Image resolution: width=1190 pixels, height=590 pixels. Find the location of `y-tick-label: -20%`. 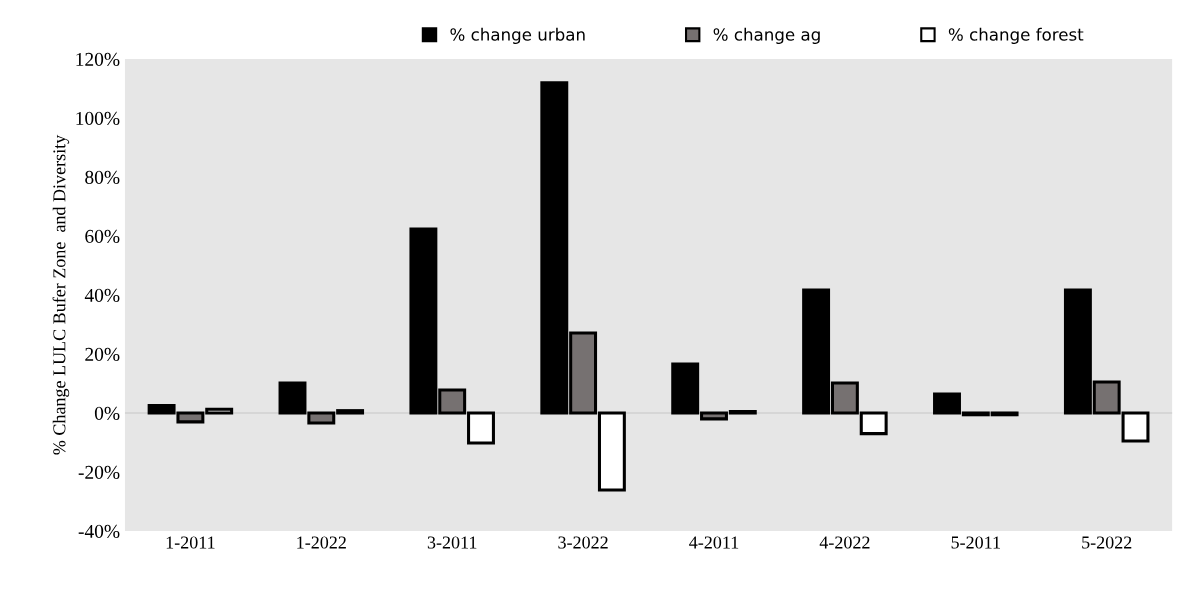

y-tick-label: -20% is located at coordinates (99, 472).